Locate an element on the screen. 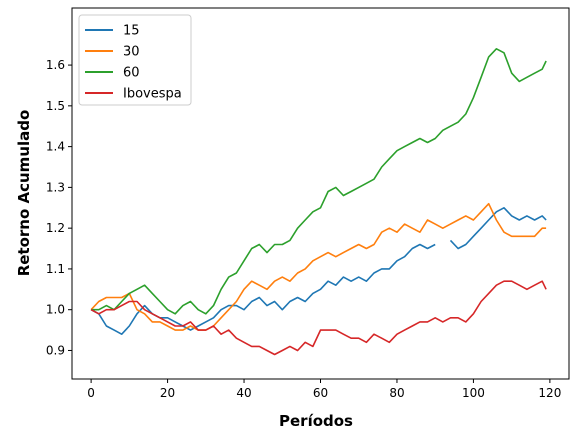 The height and width of the screenshot is (441, 578). legend-box is located at coordinates (135, 60).